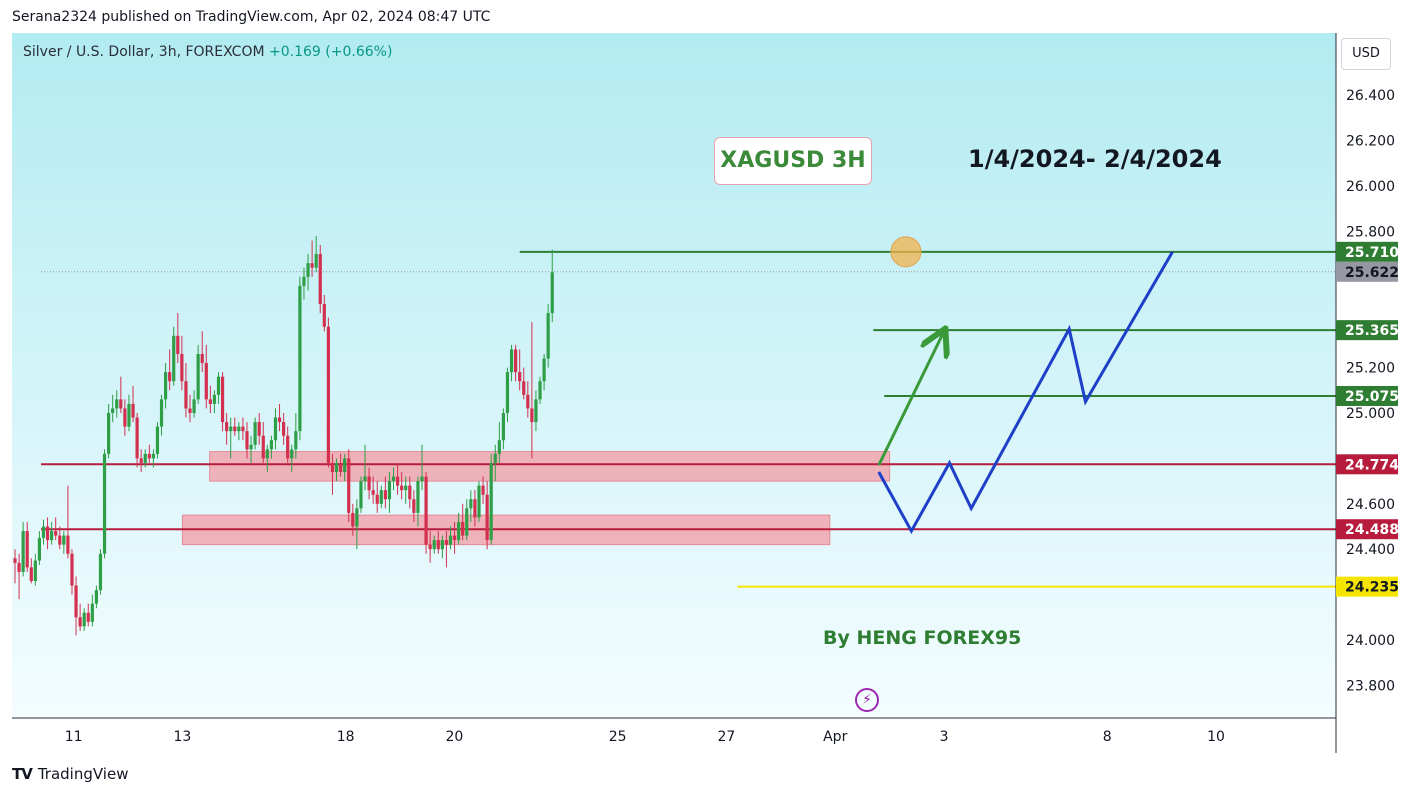 This screenshot has width=1416, height=798. Describe the element at coordinates (83, 774) in the screenshot. I see `footer-brand: TradingView` at that location.